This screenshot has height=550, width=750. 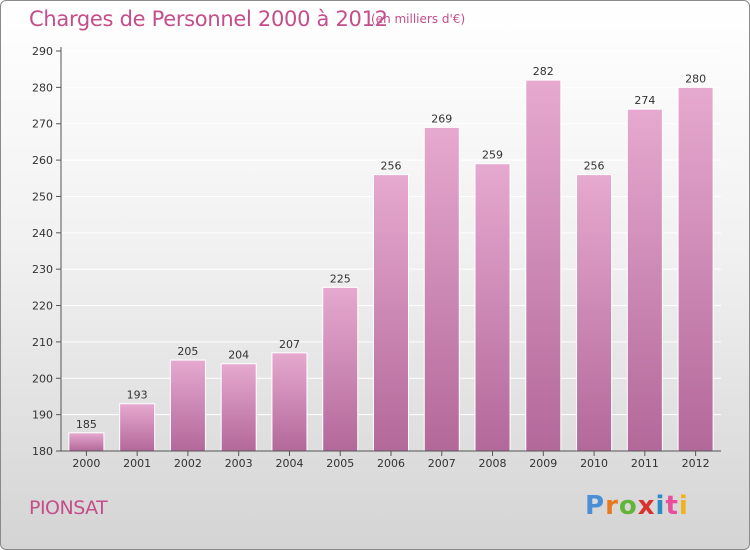 I want to click on bar-value-label: 204, so click(x=238, y=355).